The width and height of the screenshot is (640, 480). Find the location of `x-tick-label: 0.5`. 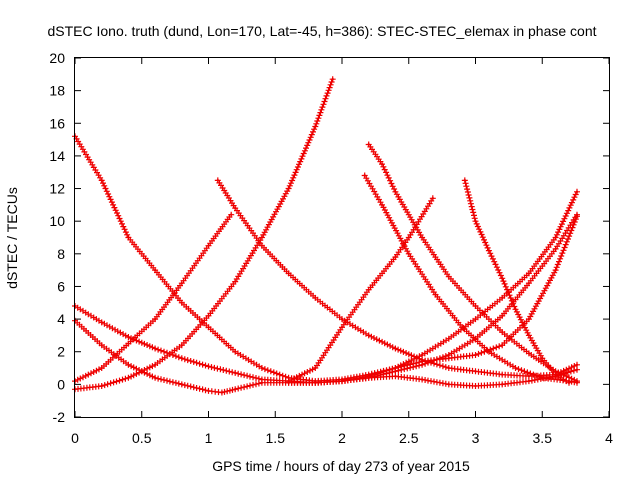

x-tick-label: 0.5 is located at coordinates (142, 438).